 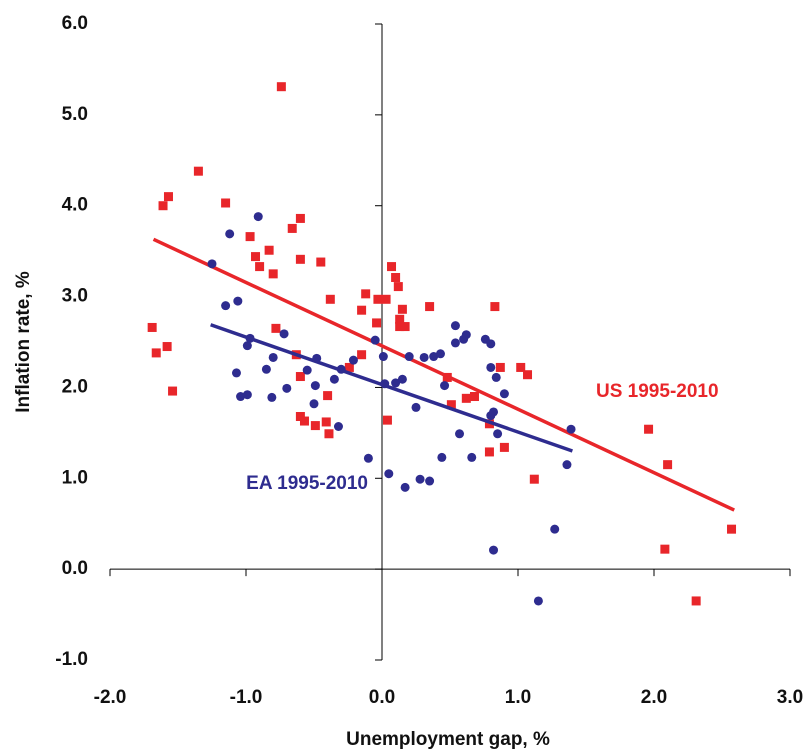 What do you see at coordinates (518, 697) in the screenshot?
I see `x-tick-label: 1.0` at bounding box center [518, 697].